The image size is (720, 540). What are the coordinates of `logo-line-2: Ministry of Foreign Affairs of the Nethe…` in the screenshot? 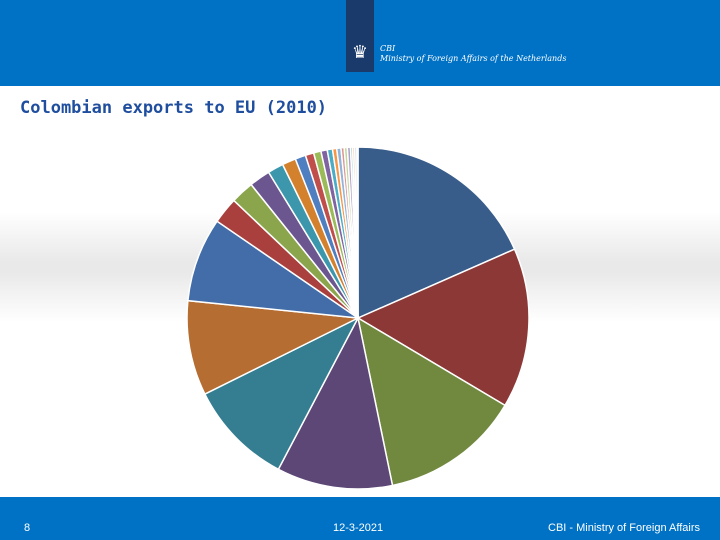 It's located at (473, 58).